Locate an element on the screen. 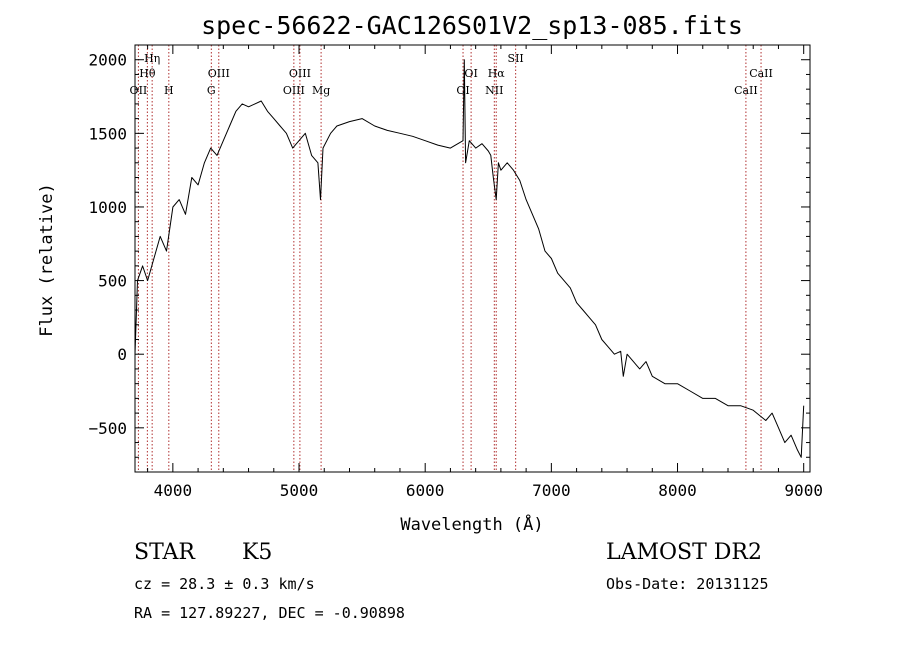 This screenshot has width=900, height=649. y-tick-label: 2000 is located at coordinates (107, 60).